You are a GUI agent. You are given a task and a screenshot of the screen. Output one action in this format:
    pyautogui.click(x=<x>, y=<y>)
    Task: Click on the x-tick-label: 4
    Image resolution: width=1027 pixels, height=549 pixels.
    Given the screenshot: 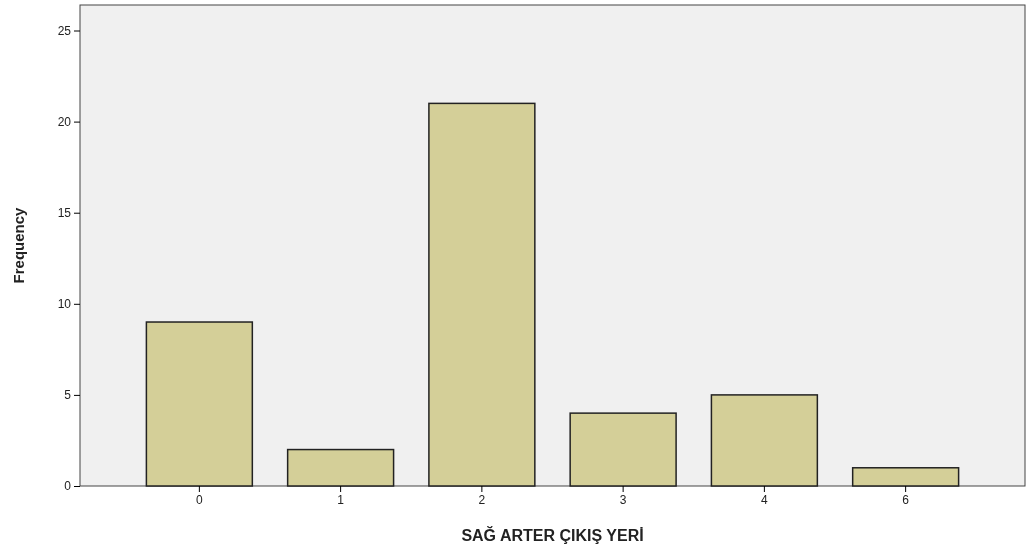 What is the action you would take?
    pyautogui.click(x=765, y=499)
    